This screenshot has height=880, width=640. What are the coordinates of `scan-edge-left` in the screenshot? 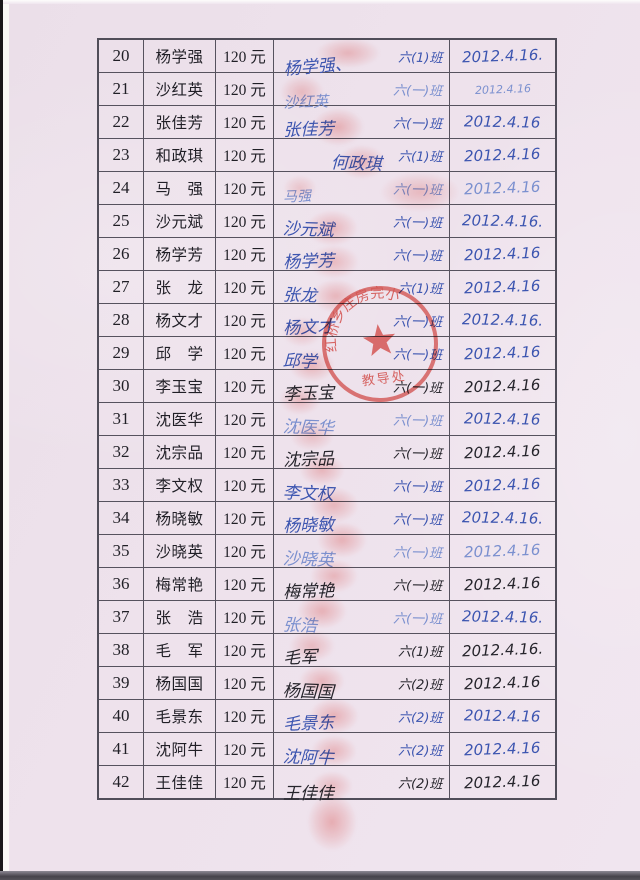 It's located at (1, 440).